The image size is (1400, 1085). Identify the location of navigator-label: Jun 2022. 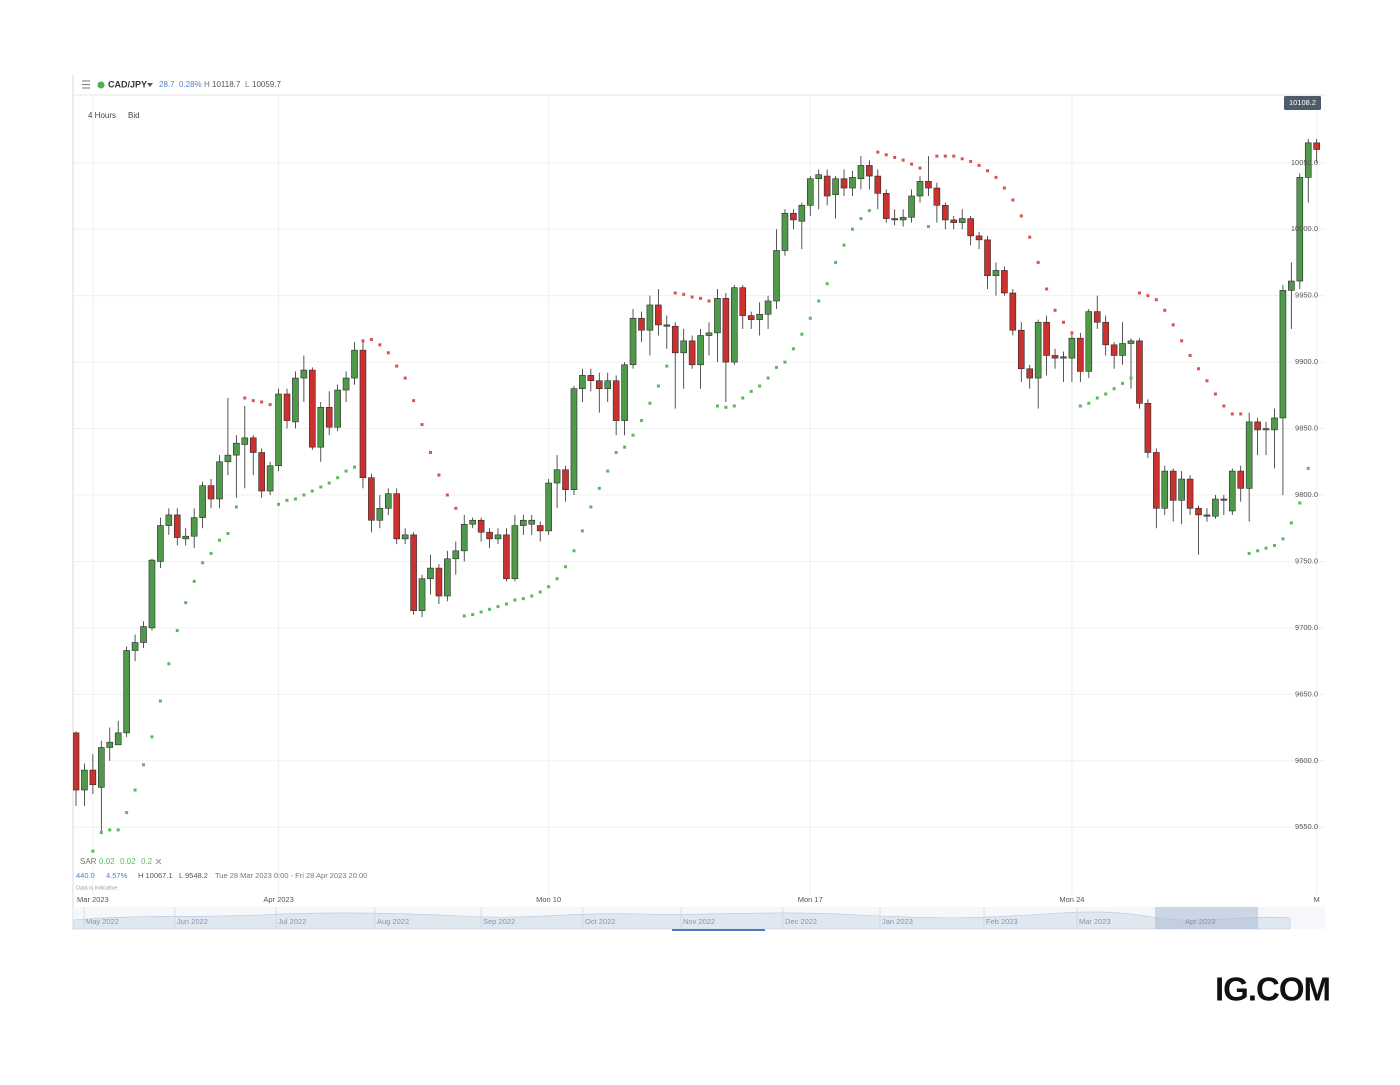
(192, 921).